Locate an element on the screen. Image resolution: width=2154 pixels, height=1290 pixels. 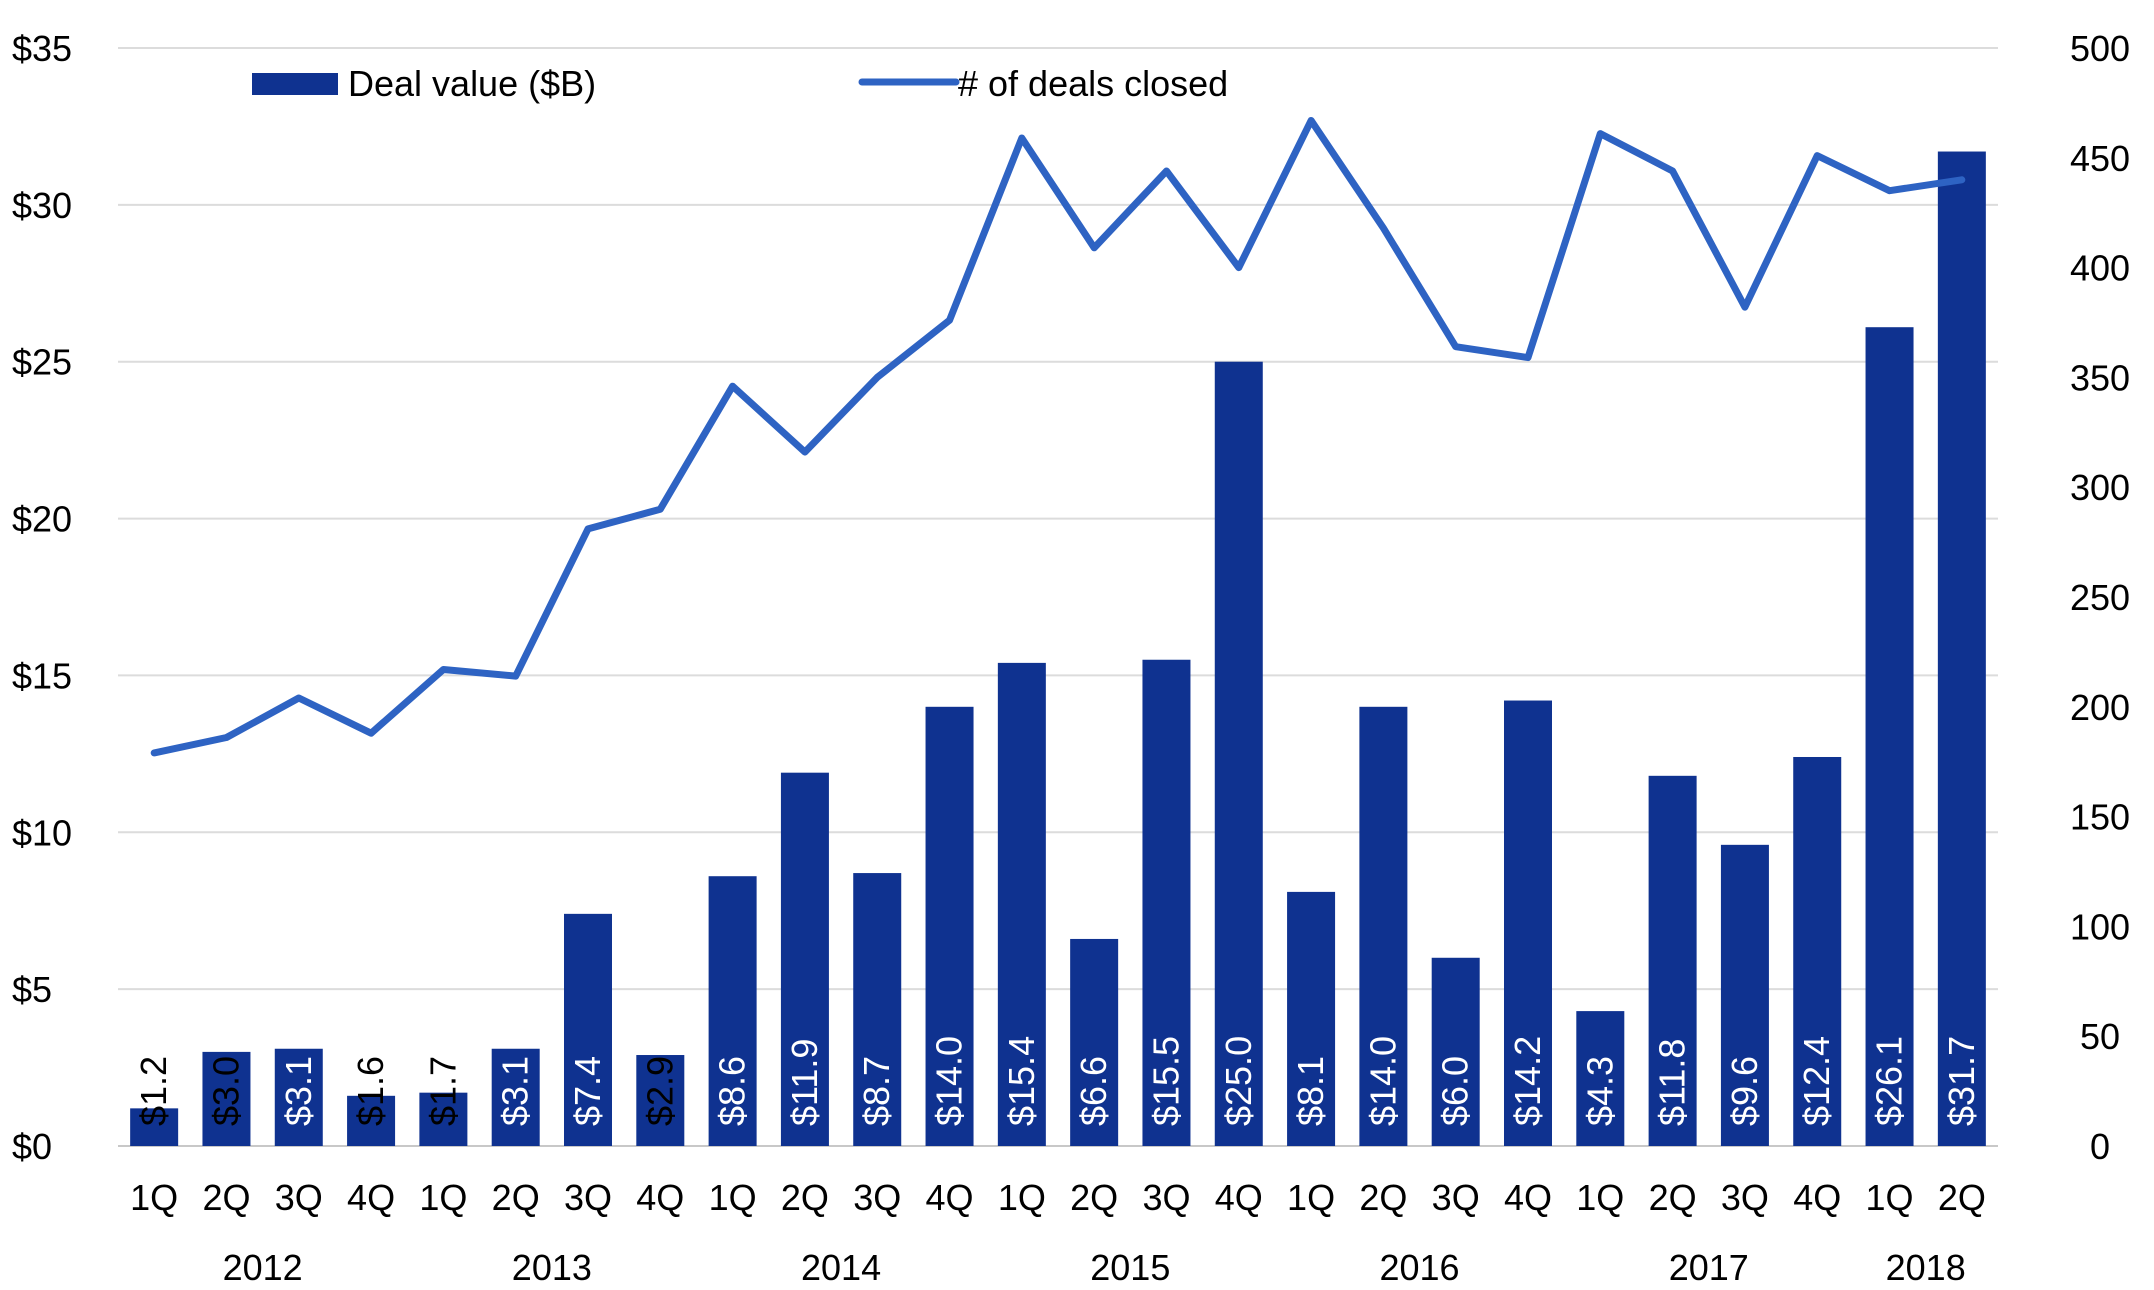
bar-data-label: $11.8 is located at coordinates (1672, 1082).